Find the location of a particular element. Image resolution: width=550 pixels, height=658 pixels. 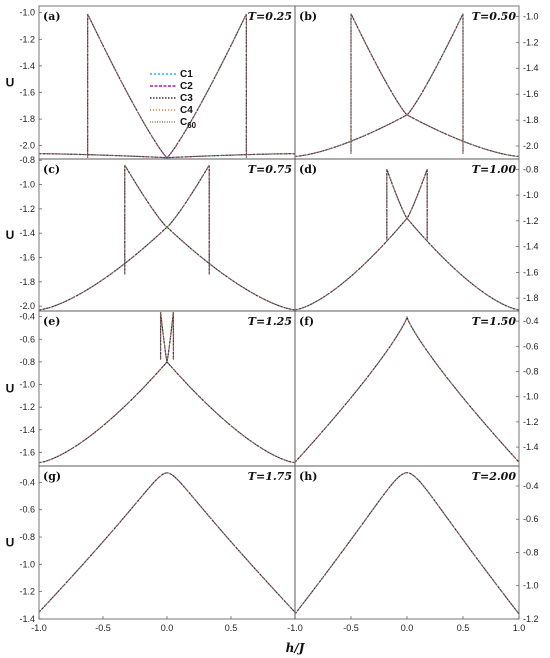

panel-d: -0.8 -1.0 -1.2 -1.4 -1.6 -1.8 (d) T=1.00 is located at coordinates (416, 235).